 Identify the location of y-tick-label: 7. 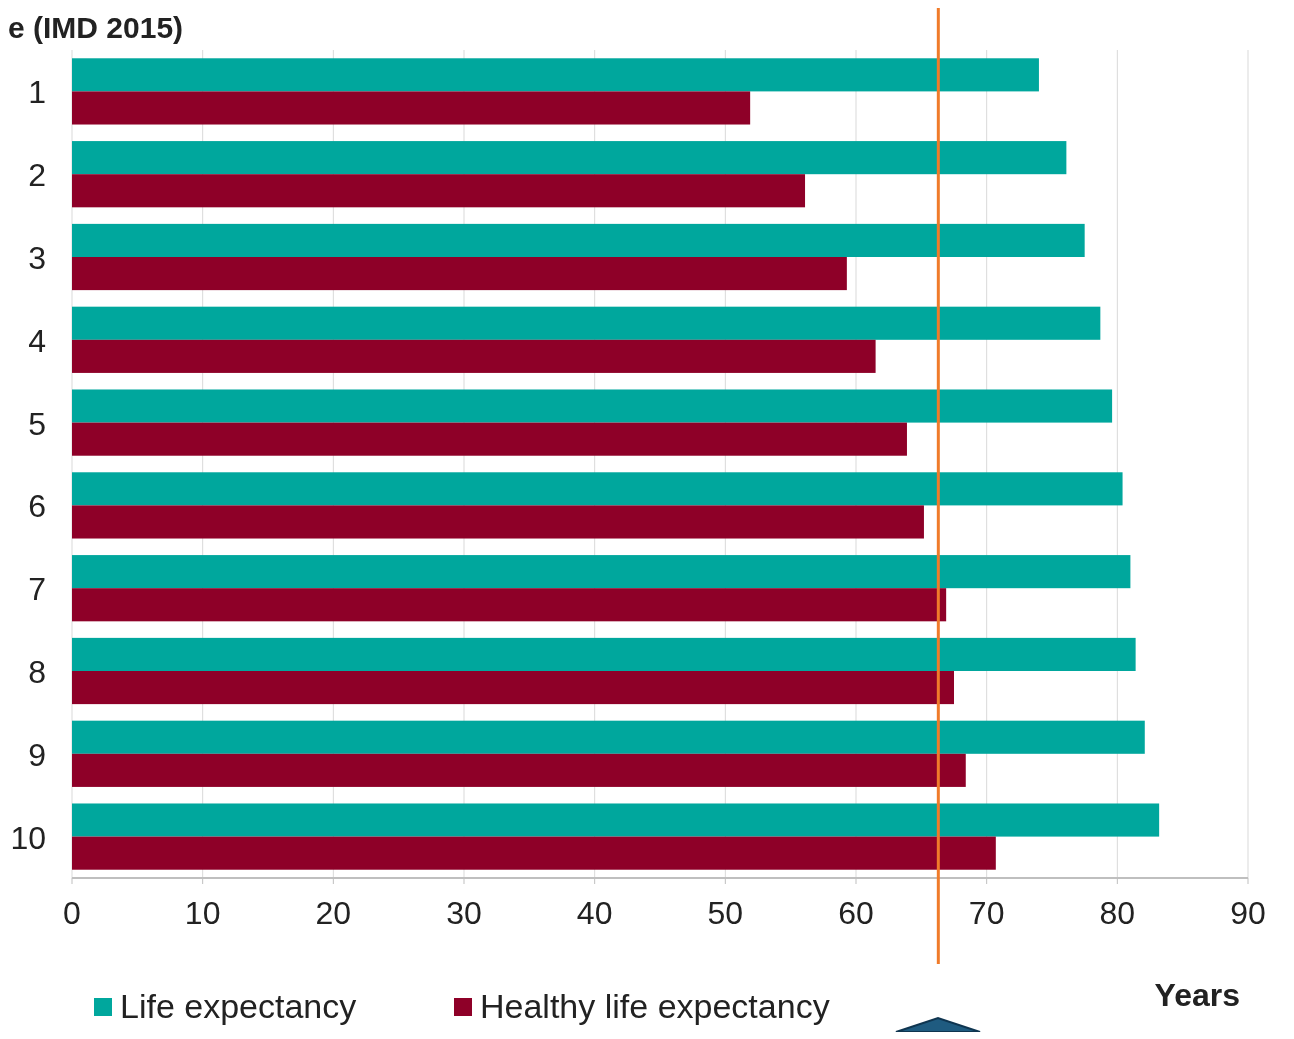
(37, 589).